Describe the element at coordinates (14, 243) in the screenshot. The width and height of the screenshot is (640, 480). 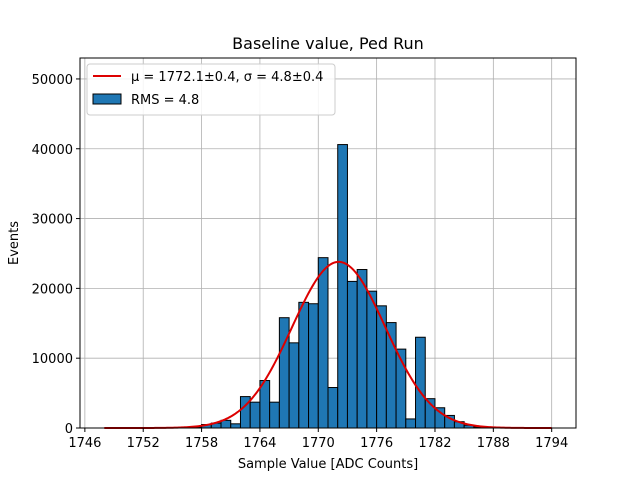
I see `y-axis-label: Events` at that location.